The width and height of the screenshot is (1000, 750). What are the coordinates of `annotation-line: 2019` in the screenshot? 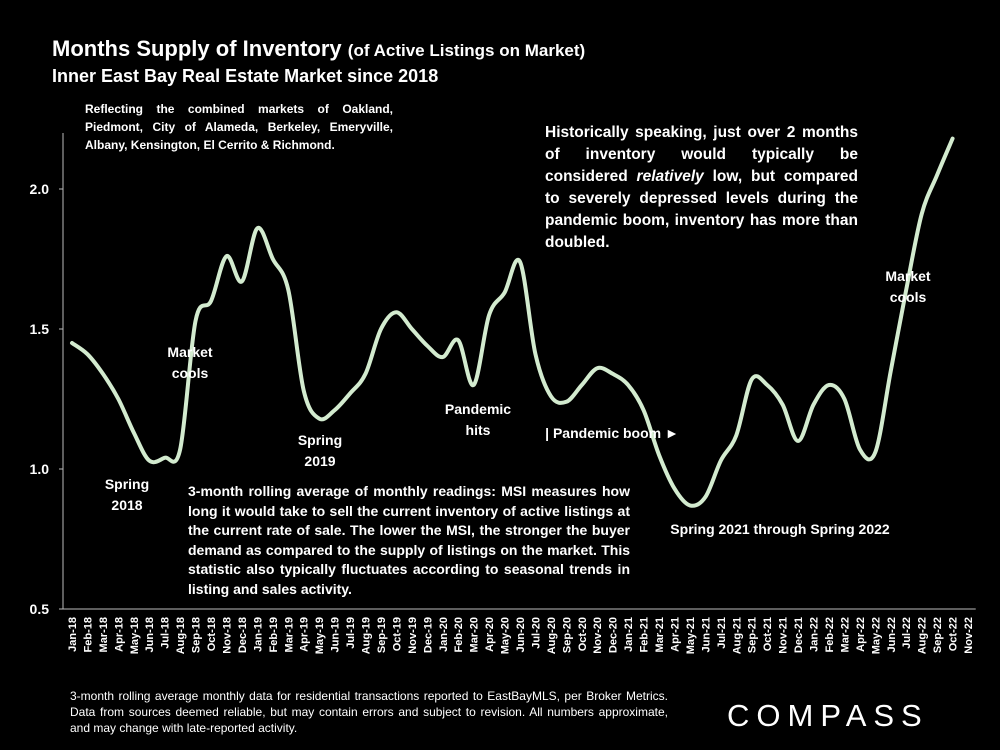 It's located at (320, 461).